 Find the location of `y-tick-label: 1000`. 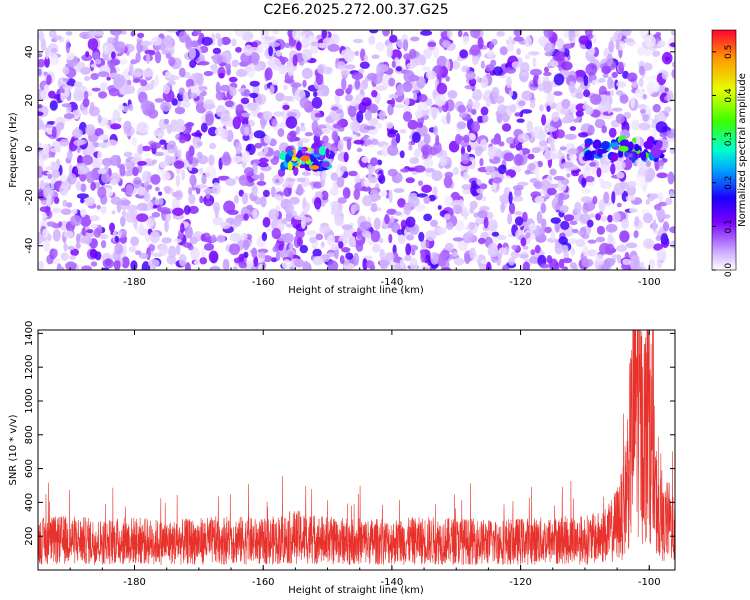

y-tick-label: 1000 is located at coordinates (29, 400).